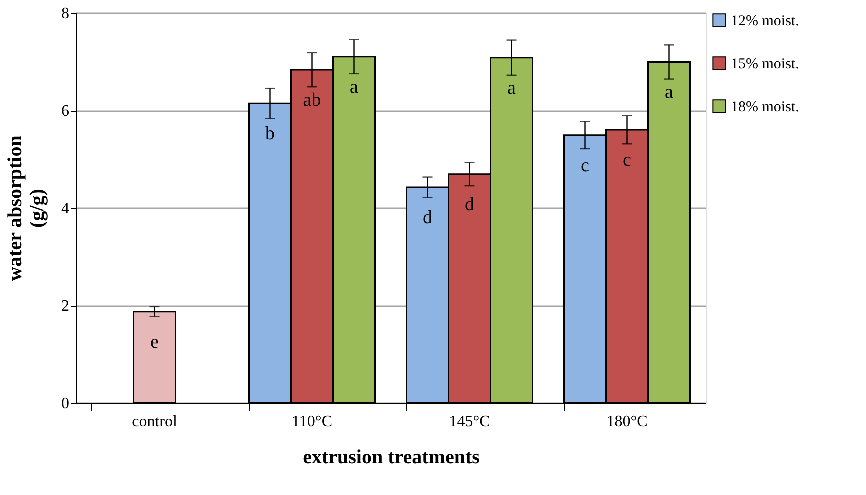  Describe the element at coordinates (66, 111) in the screenshot. I see `y-tick-label: 6` at that location.